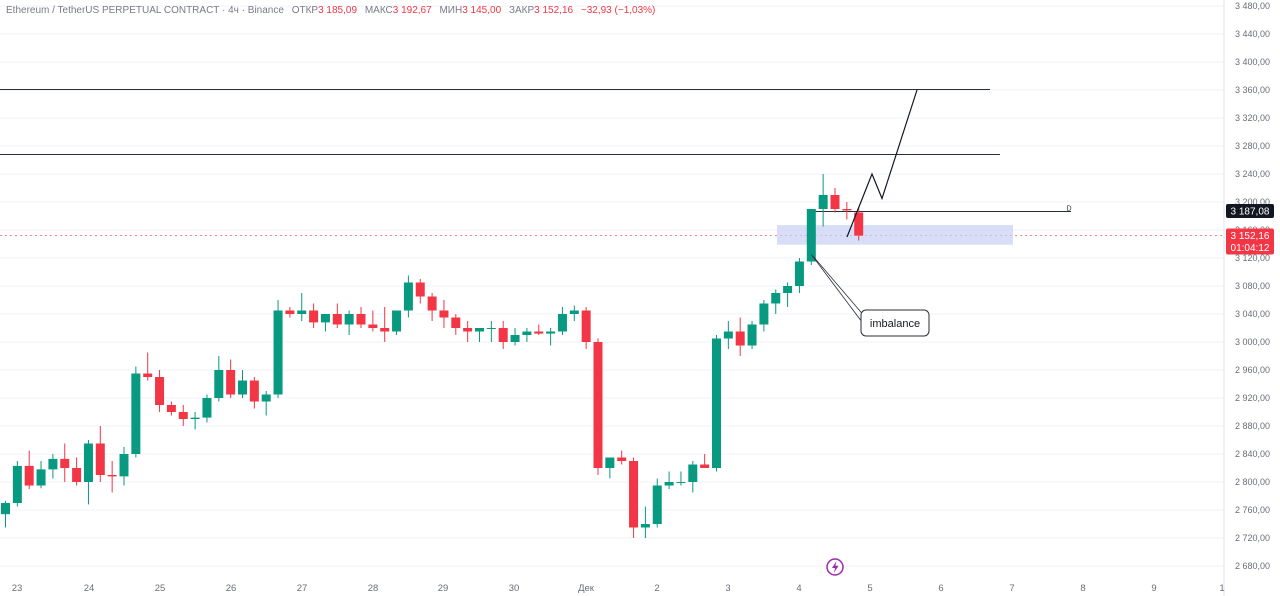 The height and width of the screenshot is (596, 1280). What do you see at coordinates (1252, 174) in the screenshot?
I see `price-tick-label: 3 240,00` at bounding box center [1252, 174].